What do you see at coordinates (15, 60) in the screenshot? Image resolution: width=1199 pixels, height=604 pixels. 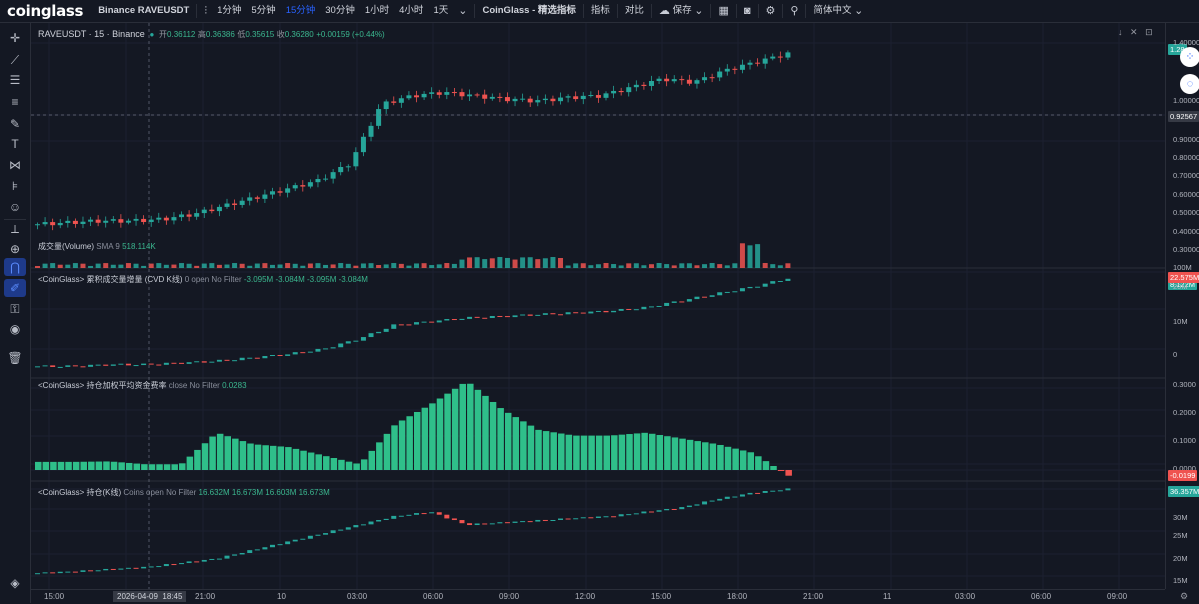 I see `trendline-icon: ⟋` at bounding box center [15, 60].